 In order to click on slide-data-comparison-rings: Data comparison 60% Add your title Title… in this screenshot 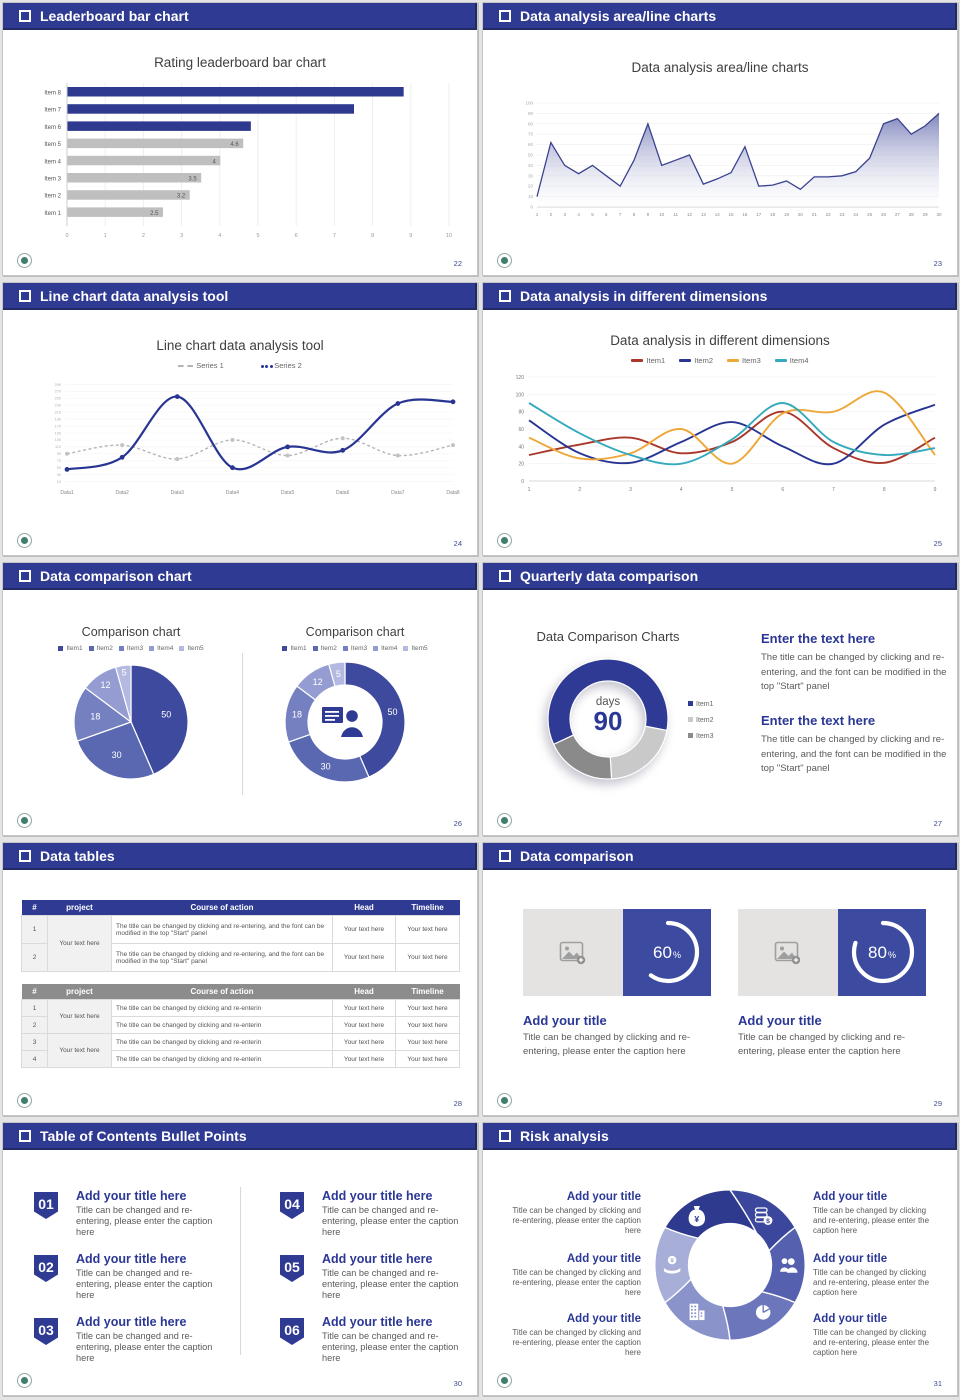, I will do `click(720, 979)`.